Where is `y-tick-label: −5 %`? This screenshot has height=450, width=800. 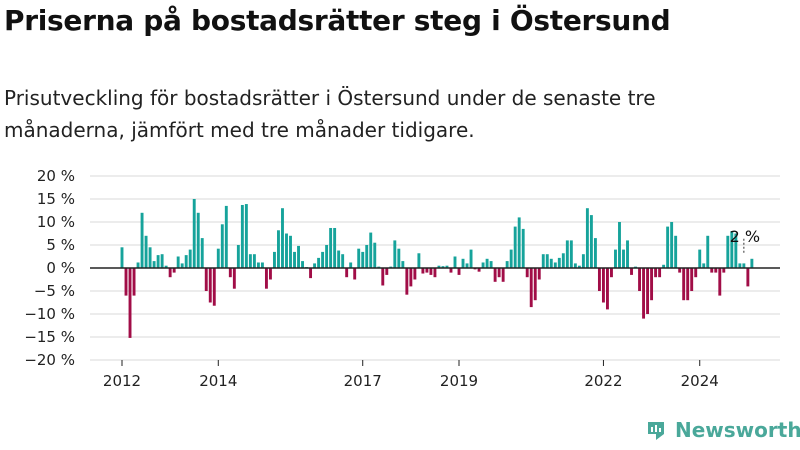
y-tick-label: −5 % is located at coordinates (54, 291).